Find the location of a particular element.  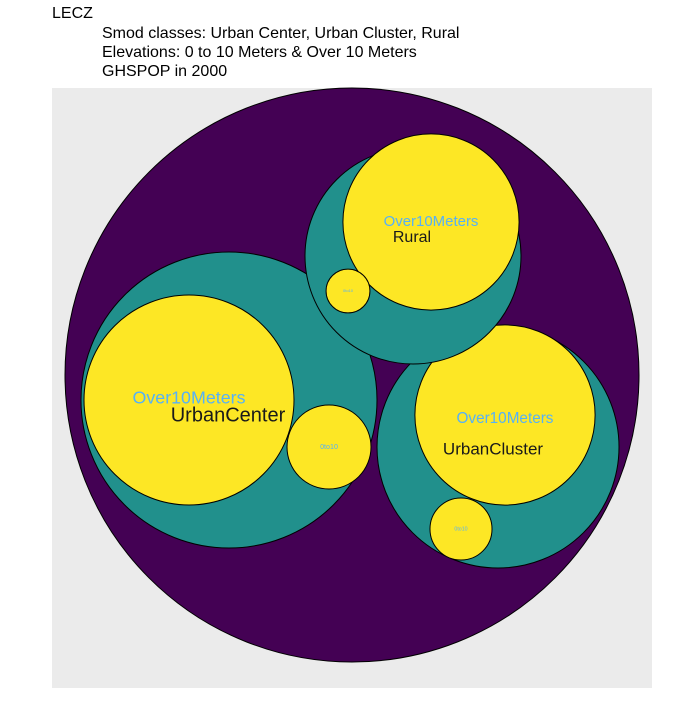

group-label: UrbanCenter is located at coordinates (228, 415).